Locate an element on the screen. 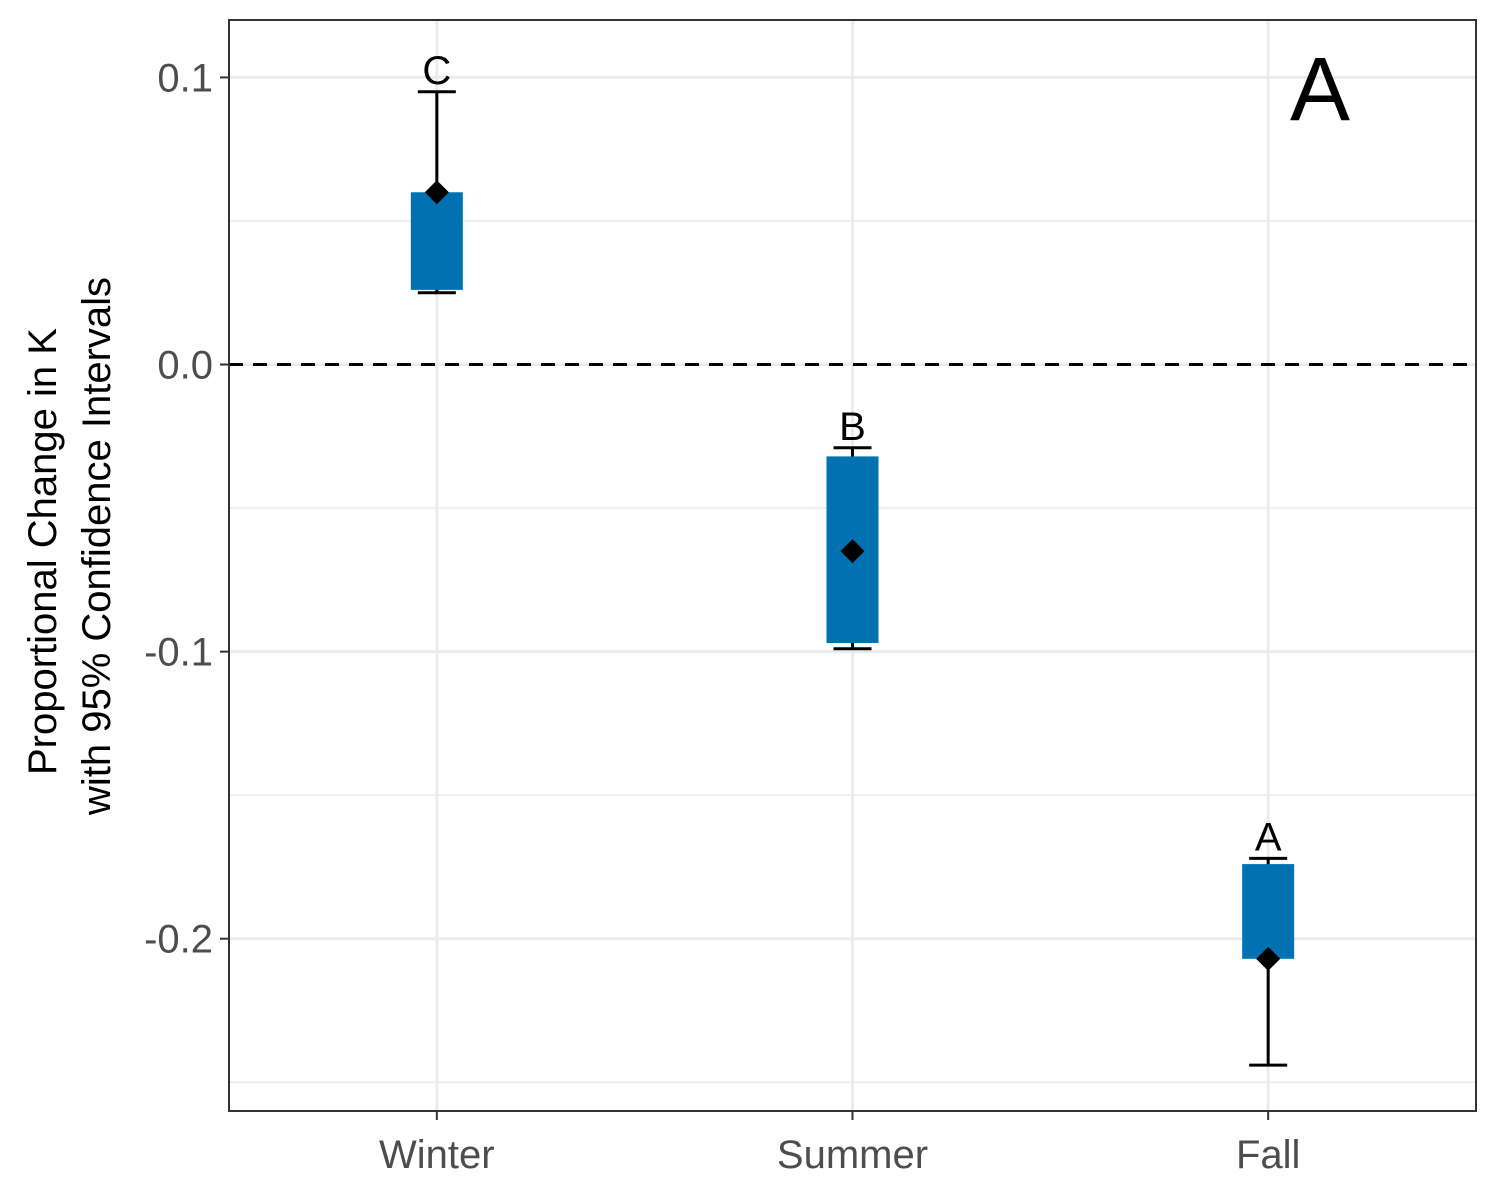  x-tick-label-summer: Summer is located at coordinates (852, 1155).